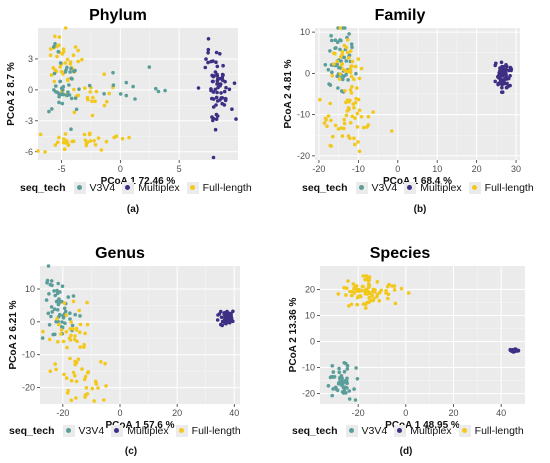  I want to click on y-tick-label: -10, so click(28, 355).